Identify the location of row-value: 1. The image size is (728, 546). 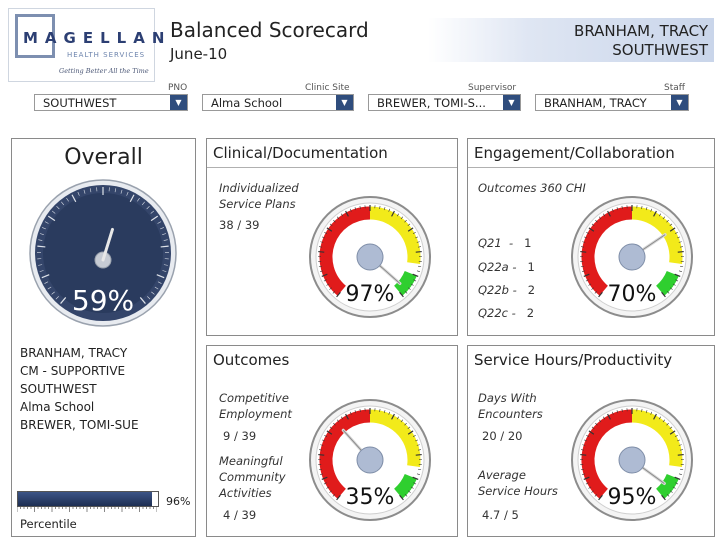
(528, 243).